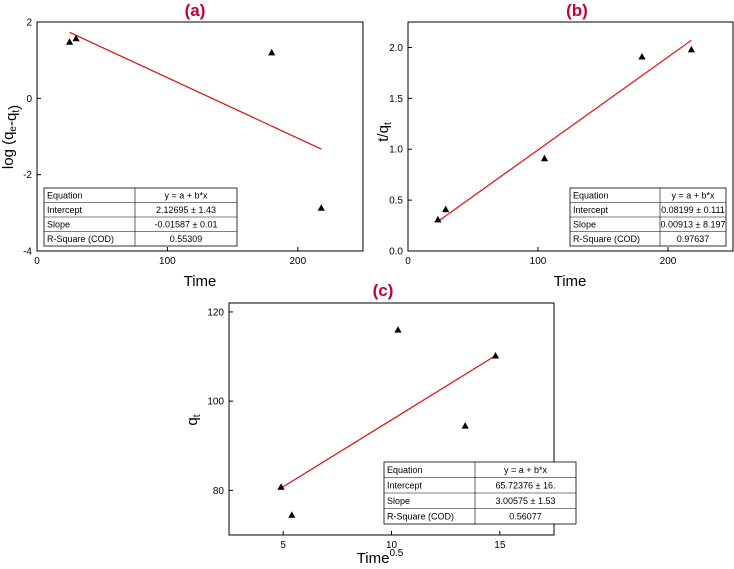 This screenshot has height=569, width=734. I want to click on y-axis-label: log (qe-qt), so click(11, 137).